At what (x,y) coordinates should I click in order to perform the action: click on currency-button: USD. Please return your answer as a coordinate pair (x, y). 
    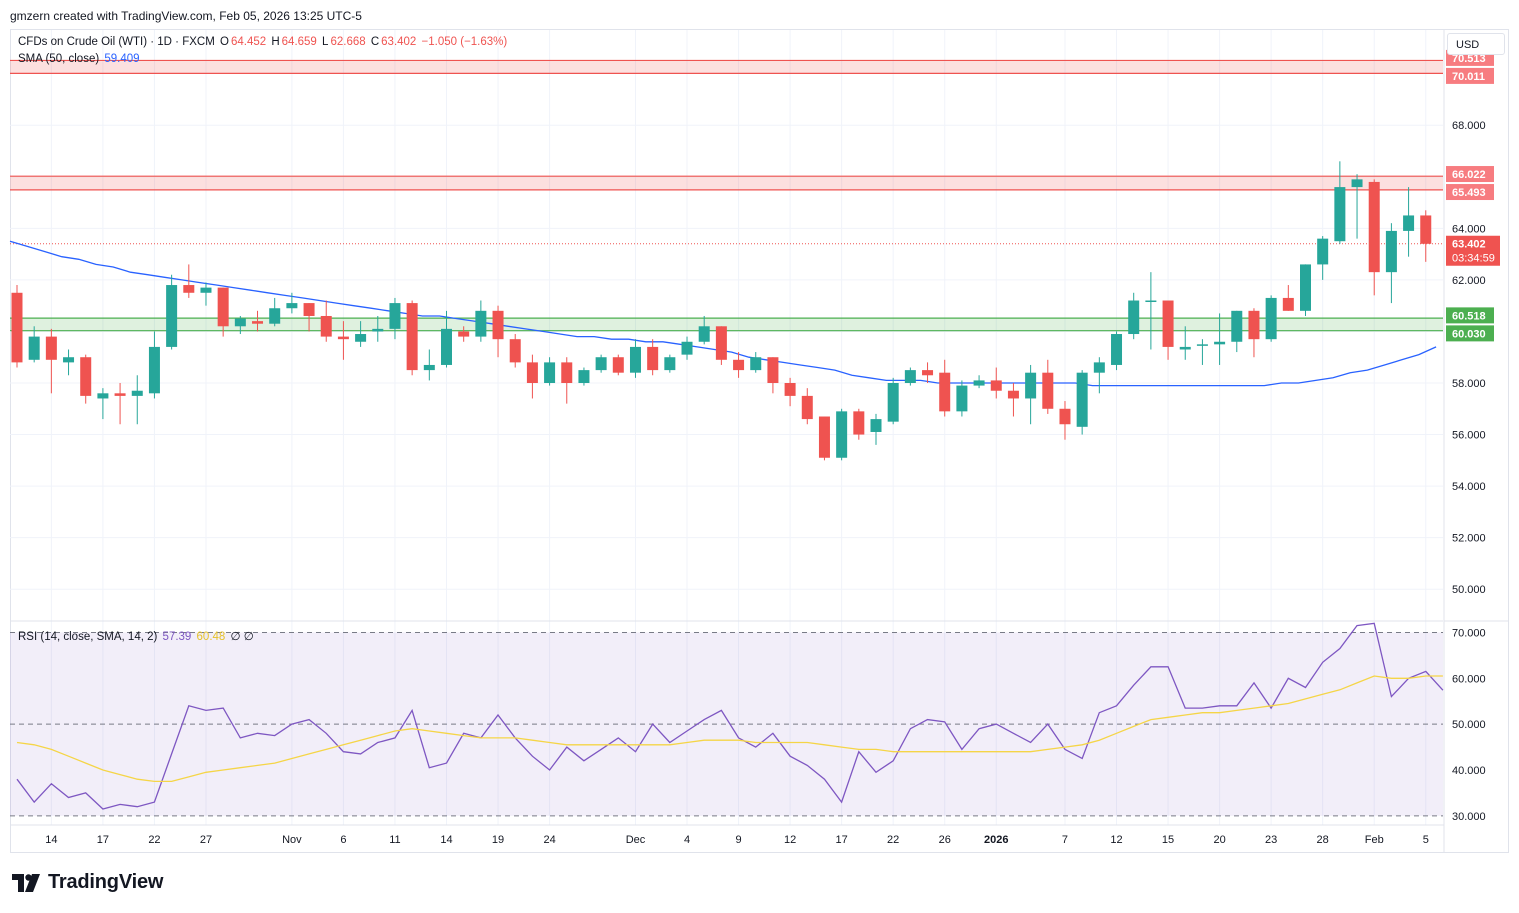
    Looking at the image, I should click on (1476, 44).